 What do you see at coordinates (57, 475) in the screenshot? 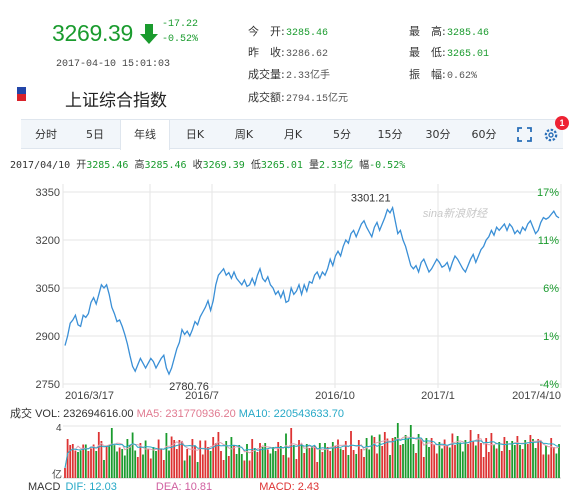
I see `volume-axis-unit: 亿` at bounding box center [57, 475].